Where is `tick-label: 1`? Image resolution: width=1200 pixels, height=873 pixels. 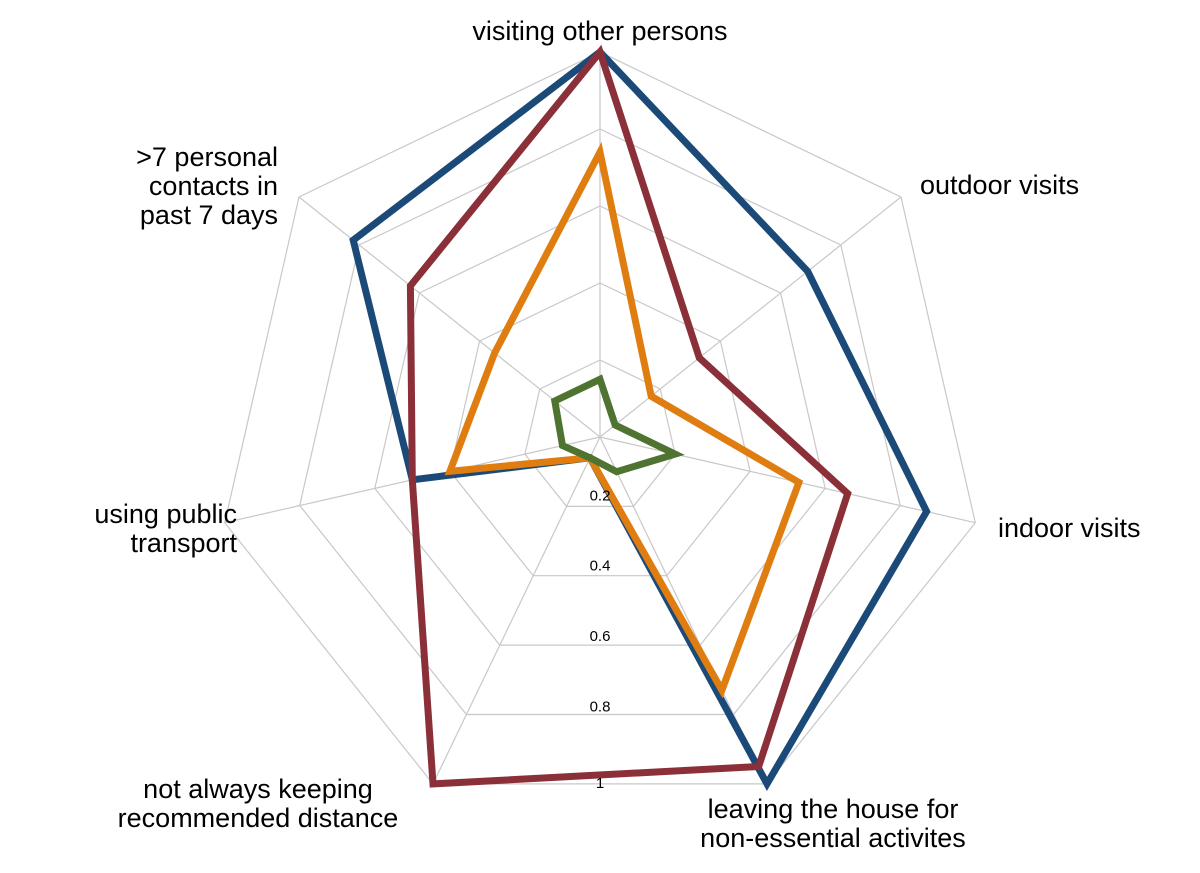 tick-label: 1 is located at coordinates (600, 783).